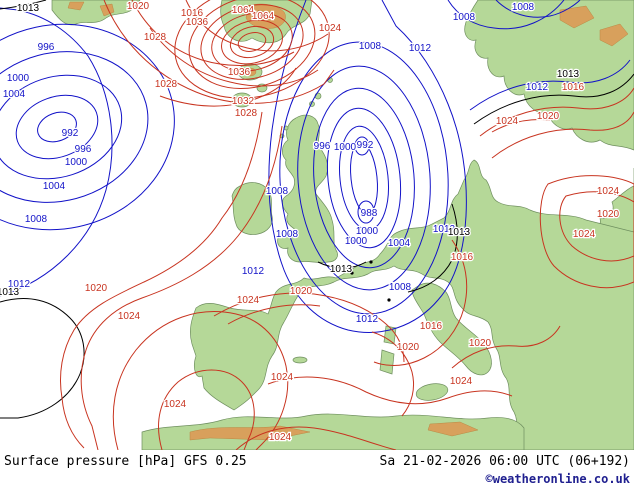  I want to click on isobar-1013-right, so click(553, 99).